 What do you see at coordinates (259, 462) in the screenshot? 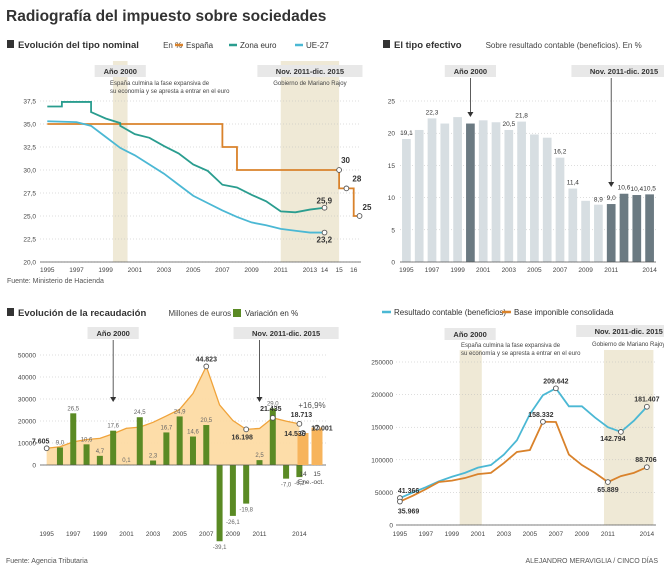
I see `variation-bar-2011` at bounding box center [259, 462].